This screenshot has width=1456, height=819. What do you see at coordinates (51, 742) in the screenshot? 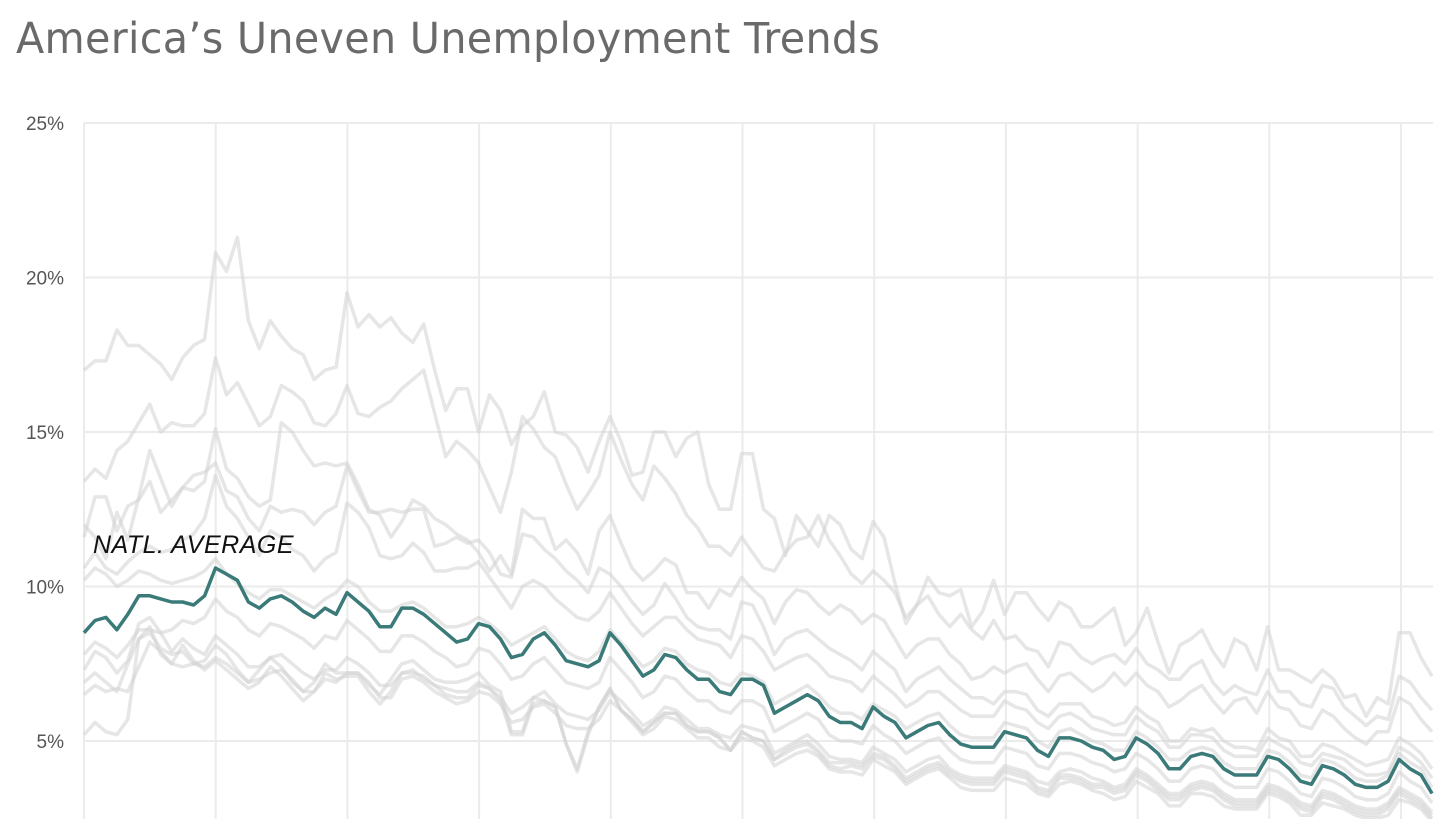
I see `y-tick-label: 5%` at bounding box center [51, 742].